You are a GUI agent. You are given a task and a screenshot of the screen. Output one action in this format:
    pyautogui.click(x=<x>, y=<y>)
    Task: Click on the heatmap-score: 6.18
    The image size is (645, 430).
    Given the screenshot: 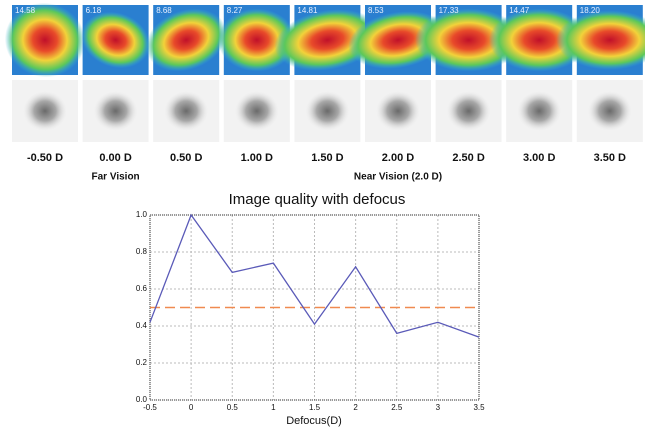 What is the action you would take?
    pyautogui.click(x=94, y=10)
    